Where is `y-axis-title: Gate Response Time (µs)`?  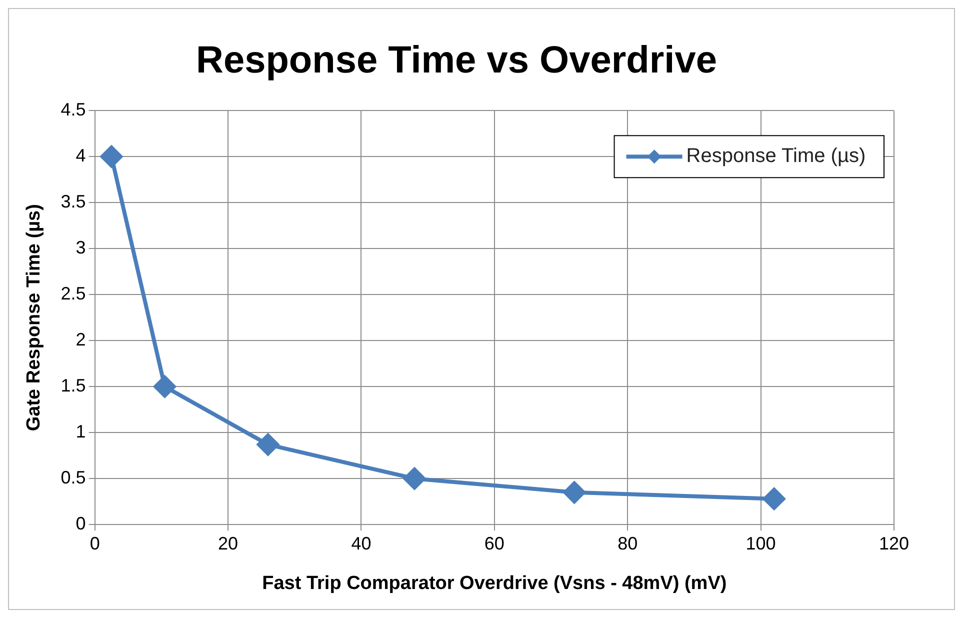
y-axis-title: Gate Response Time (µs) is located at coordinates (34, 318).